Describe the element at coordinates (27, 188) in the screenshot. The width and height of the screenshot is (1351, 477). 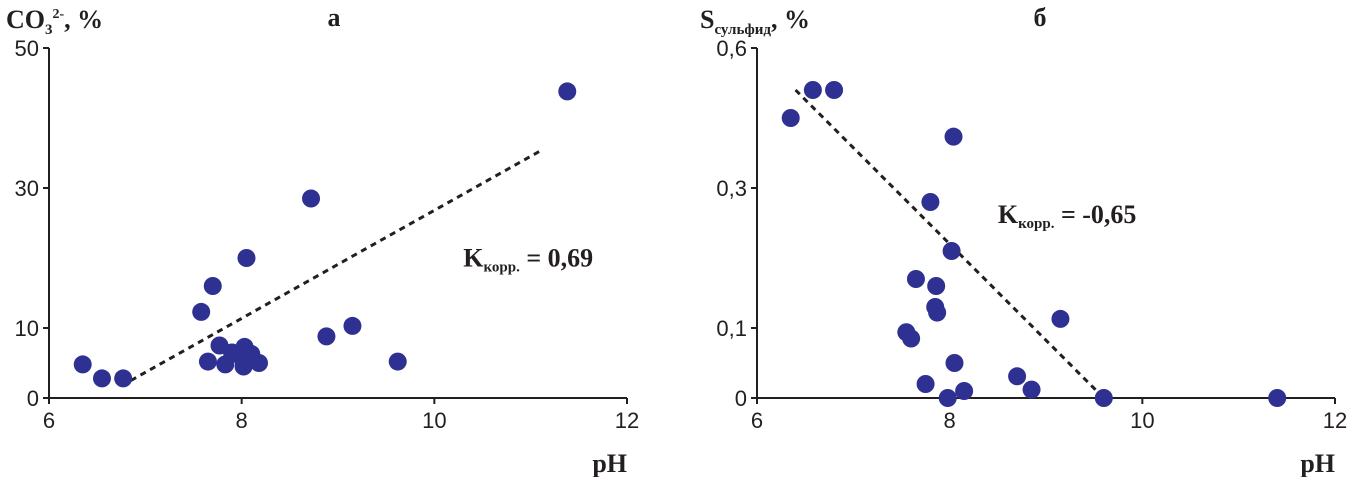
I see `y-tick-label: 30` at that location.